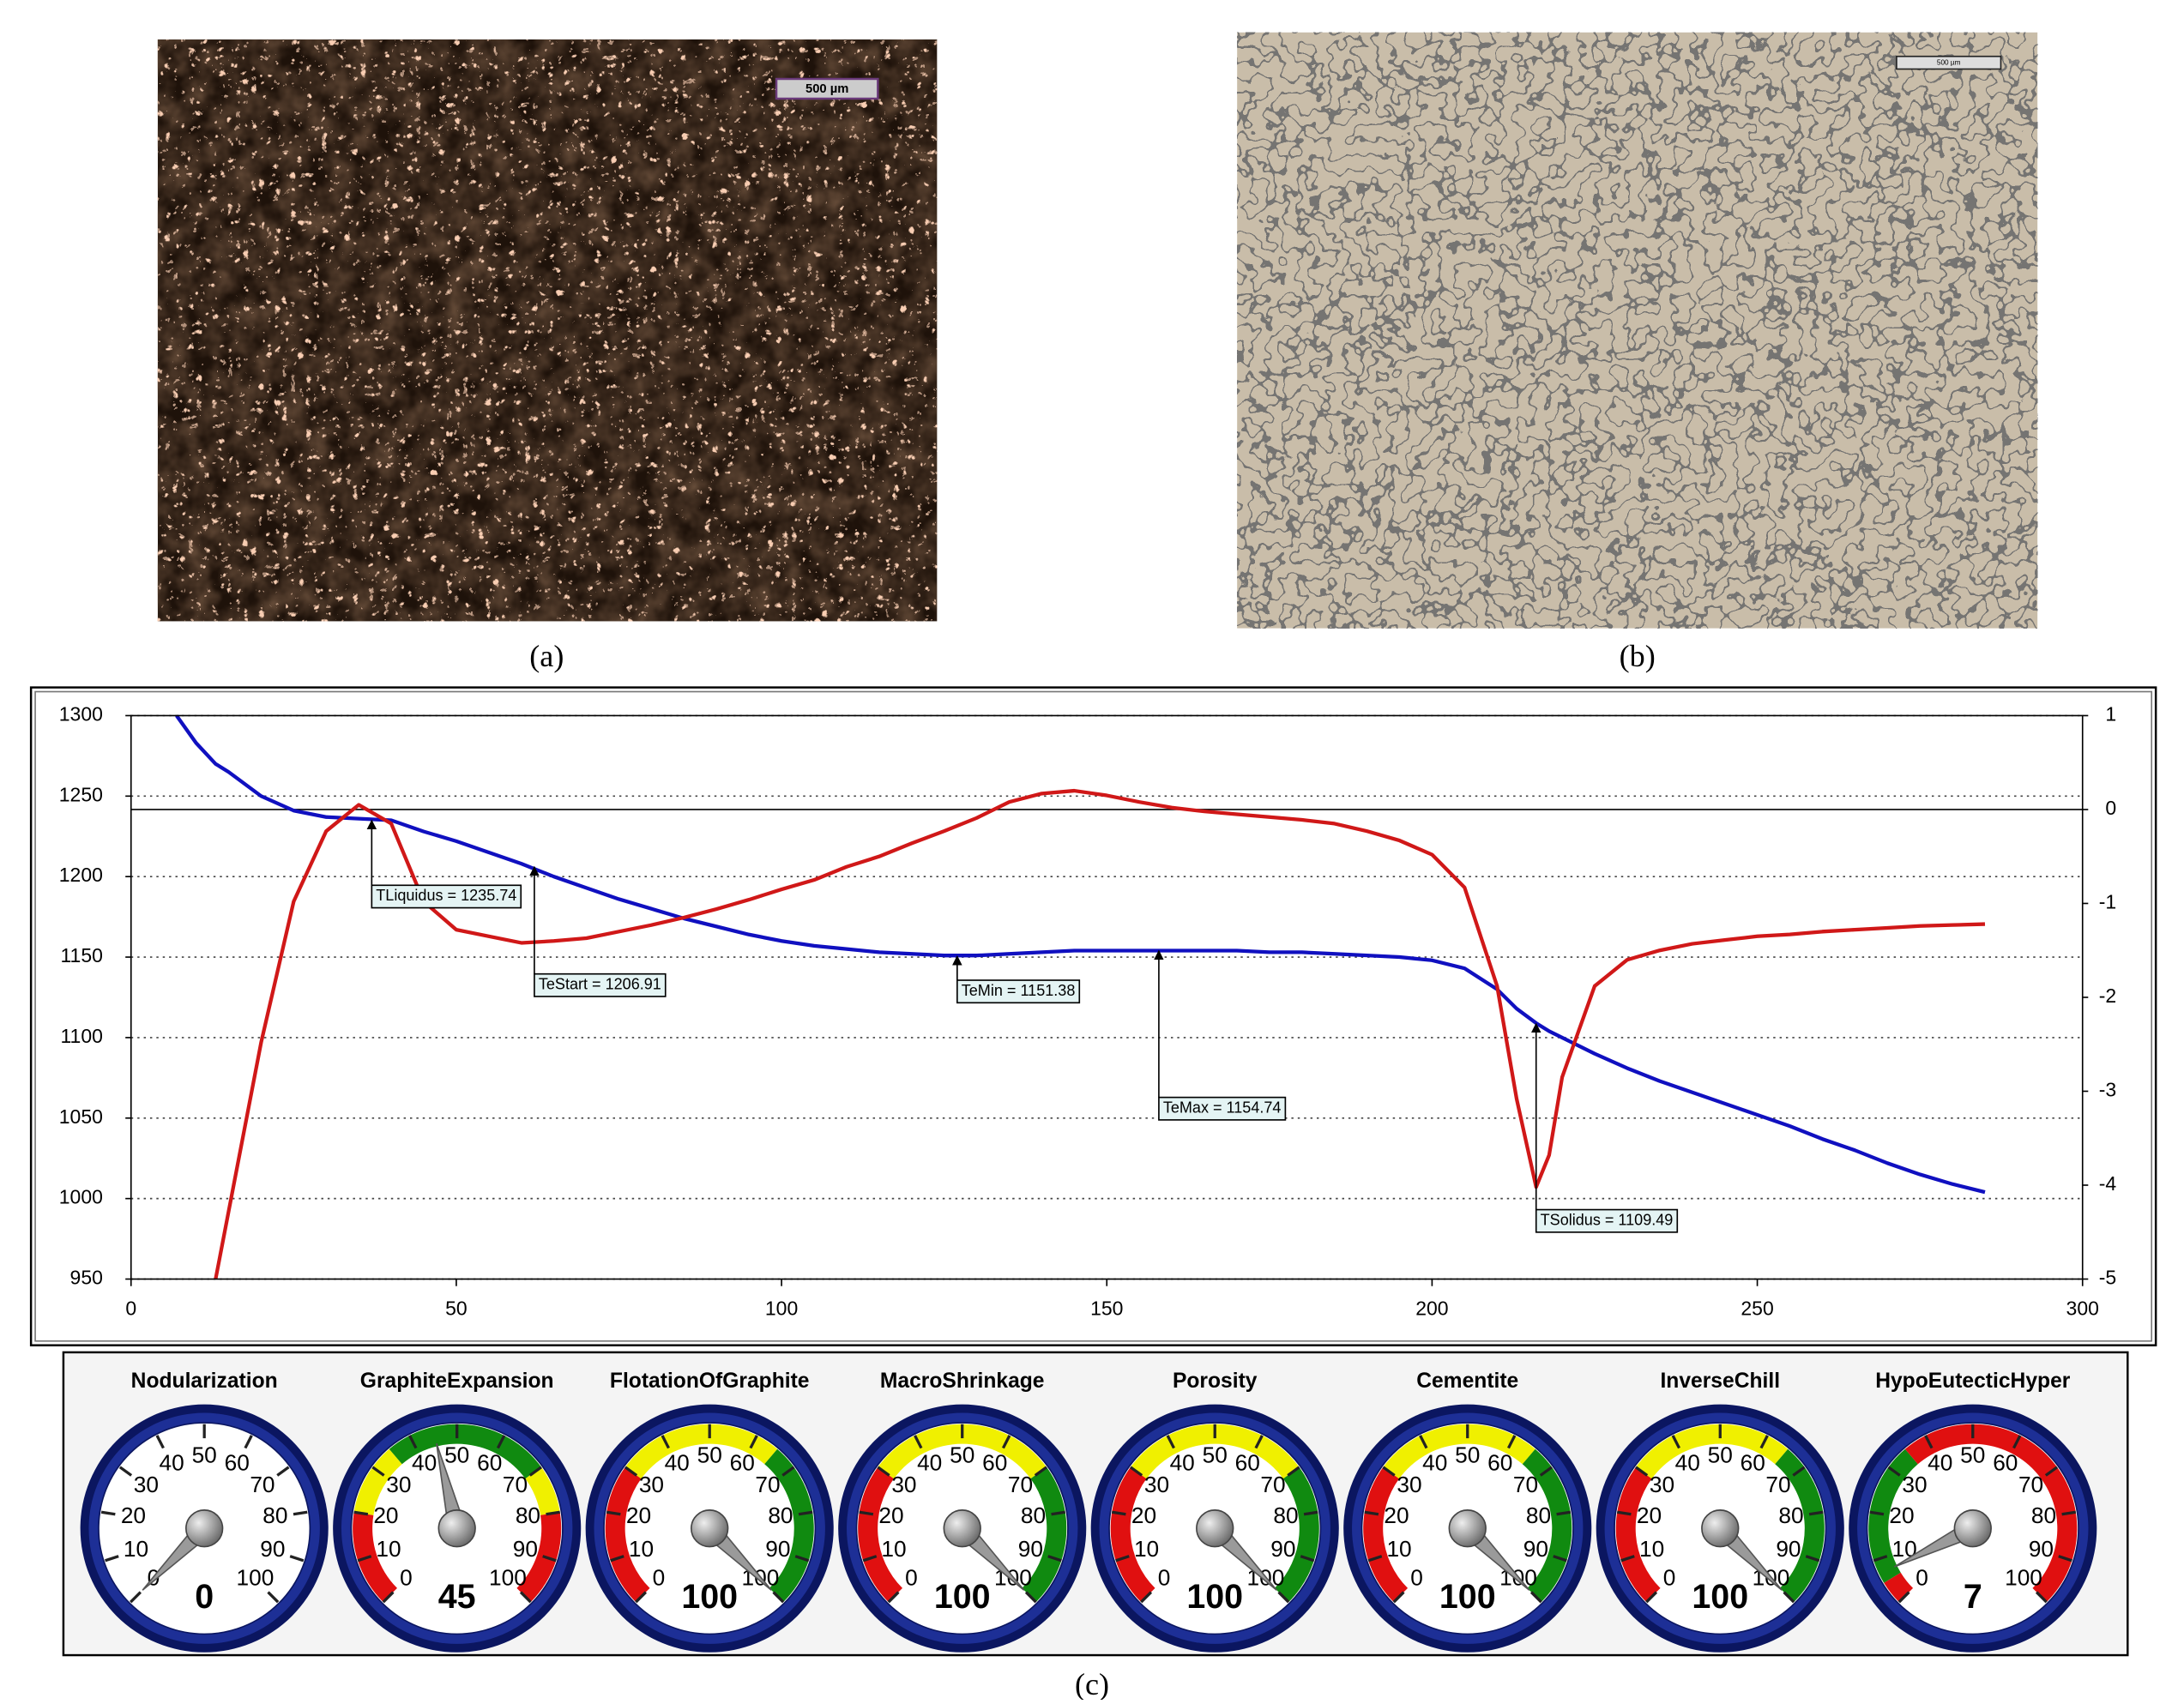  What do you see at coordinates (2082, 1309) in the screenshot?
I see `x-tick-label: 300` at bounding box center [2082, 1309].